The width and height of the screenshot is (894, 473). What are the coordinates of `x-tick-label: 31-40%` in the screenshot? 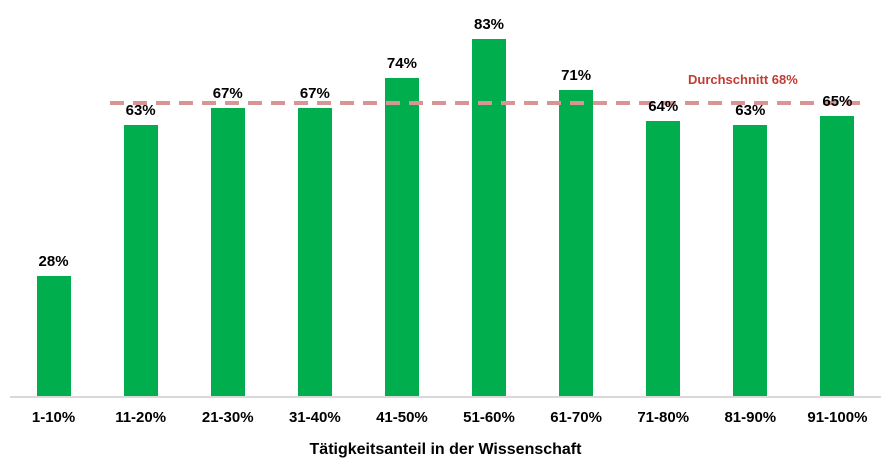 It's located at (314, 417).